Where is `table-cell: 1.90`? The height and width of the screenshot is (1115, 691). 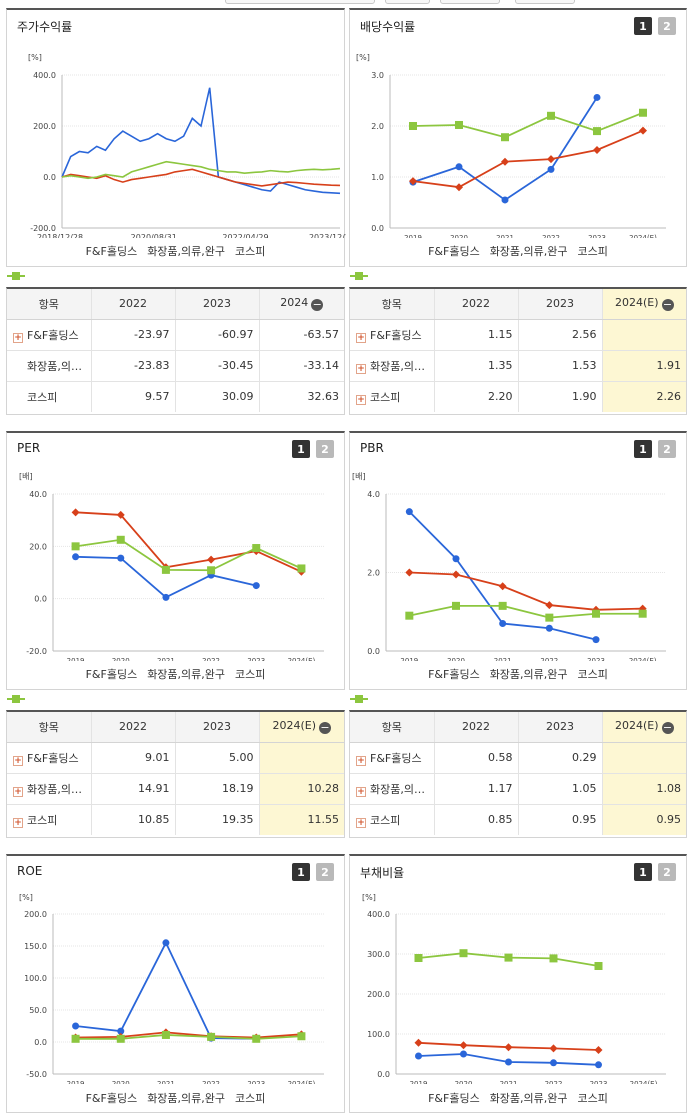
table-cell: 1.90 is located at coordinates (560, 396).